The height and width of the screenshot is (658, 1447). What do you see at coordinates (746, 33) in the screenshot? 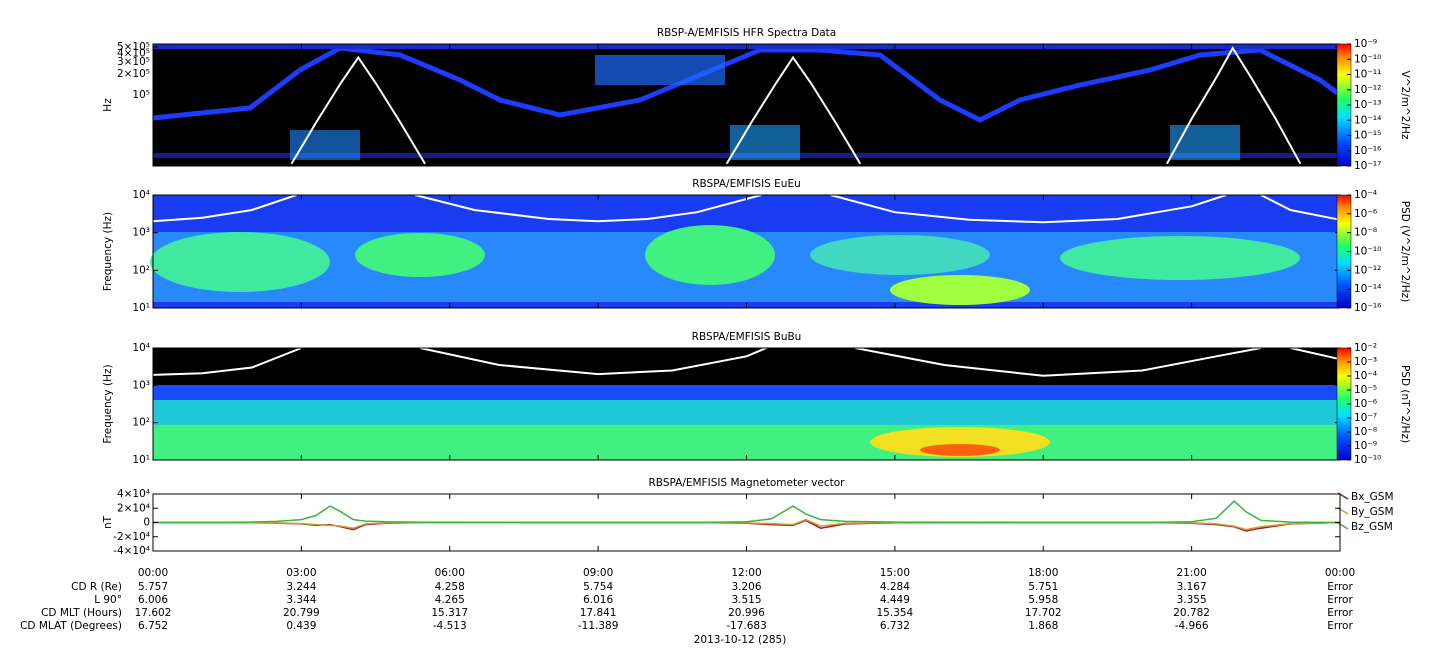
I see `panel-title: RBSP-A/EMFISIS HFR Spectra Data` at bounding box center [746, 33].